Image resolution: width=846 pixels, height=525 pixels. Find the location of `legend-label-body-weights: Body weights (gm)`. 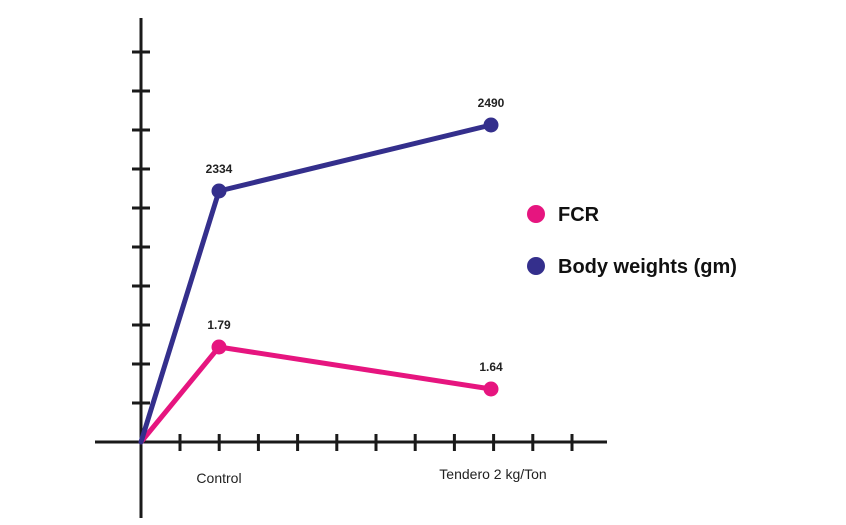

legend-label-body-weights: Body weights (gm) is located at coordinates (647, 267).